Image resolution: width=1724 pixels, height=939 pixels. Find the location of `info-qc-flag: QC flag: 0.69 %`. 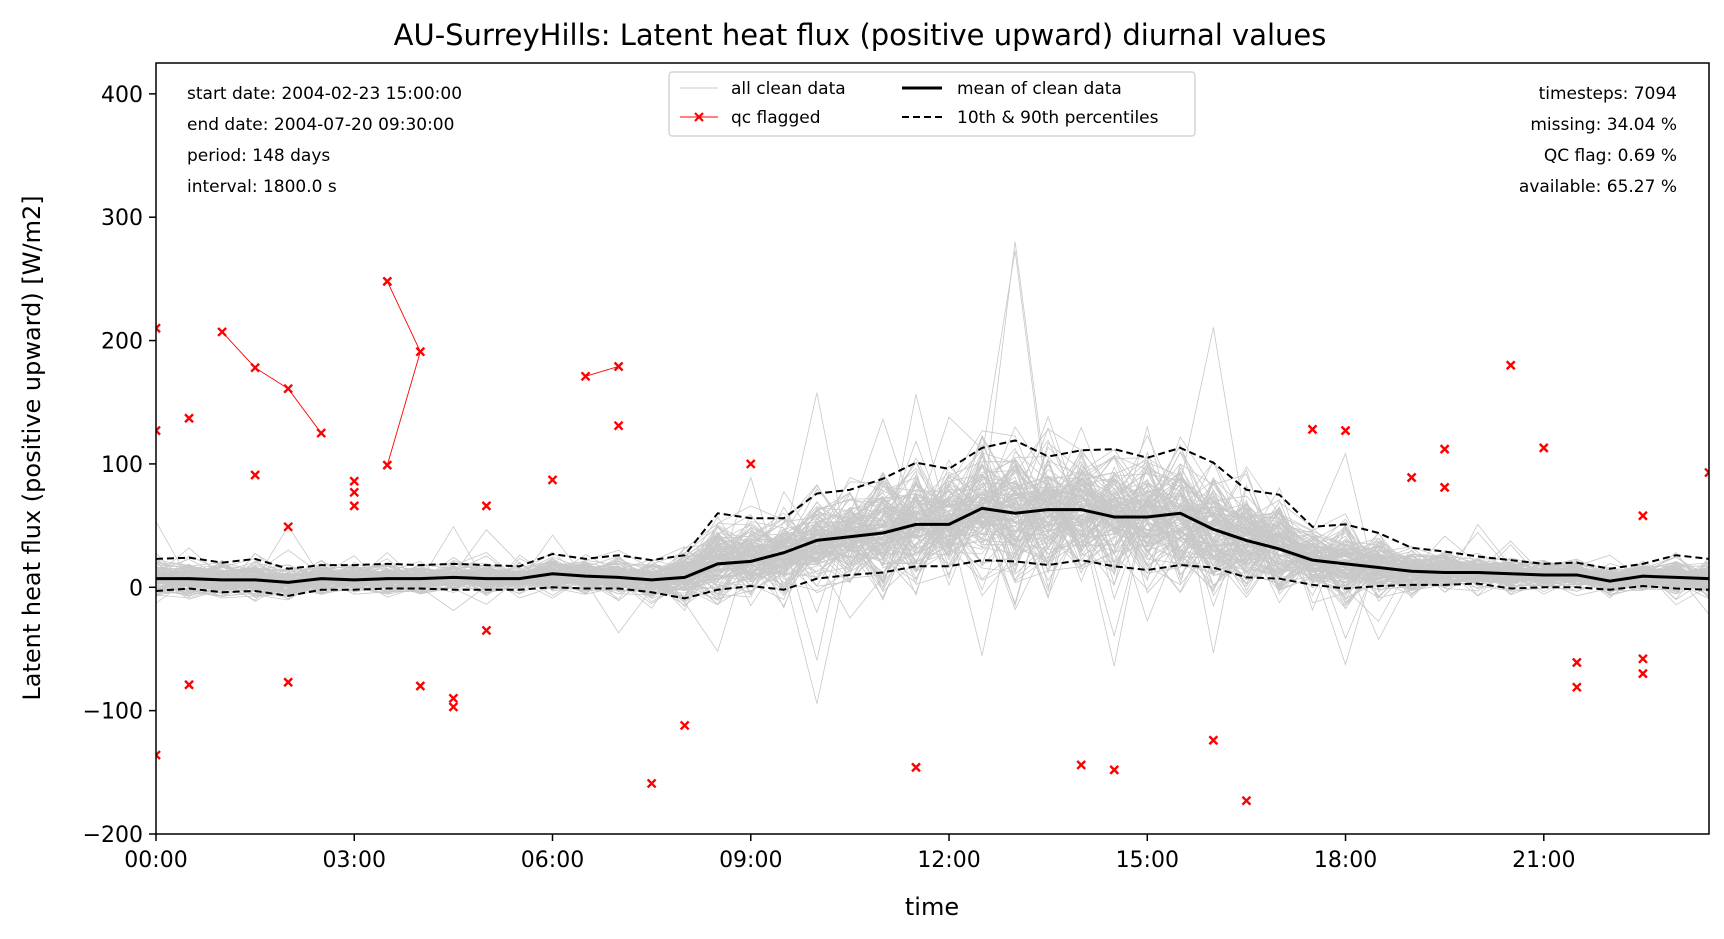

info-qc-flag: QC flag: 0.69 % is located at coordinates (1610, 156).